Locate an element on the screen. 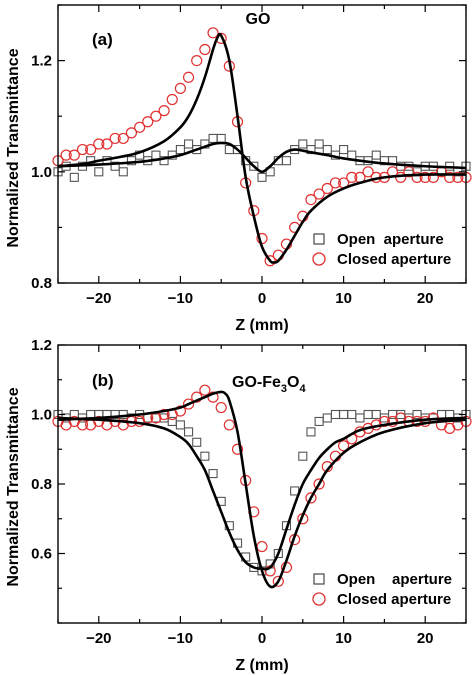  panel-b-title-sub1: 3 is located at coordinates (284, 389).